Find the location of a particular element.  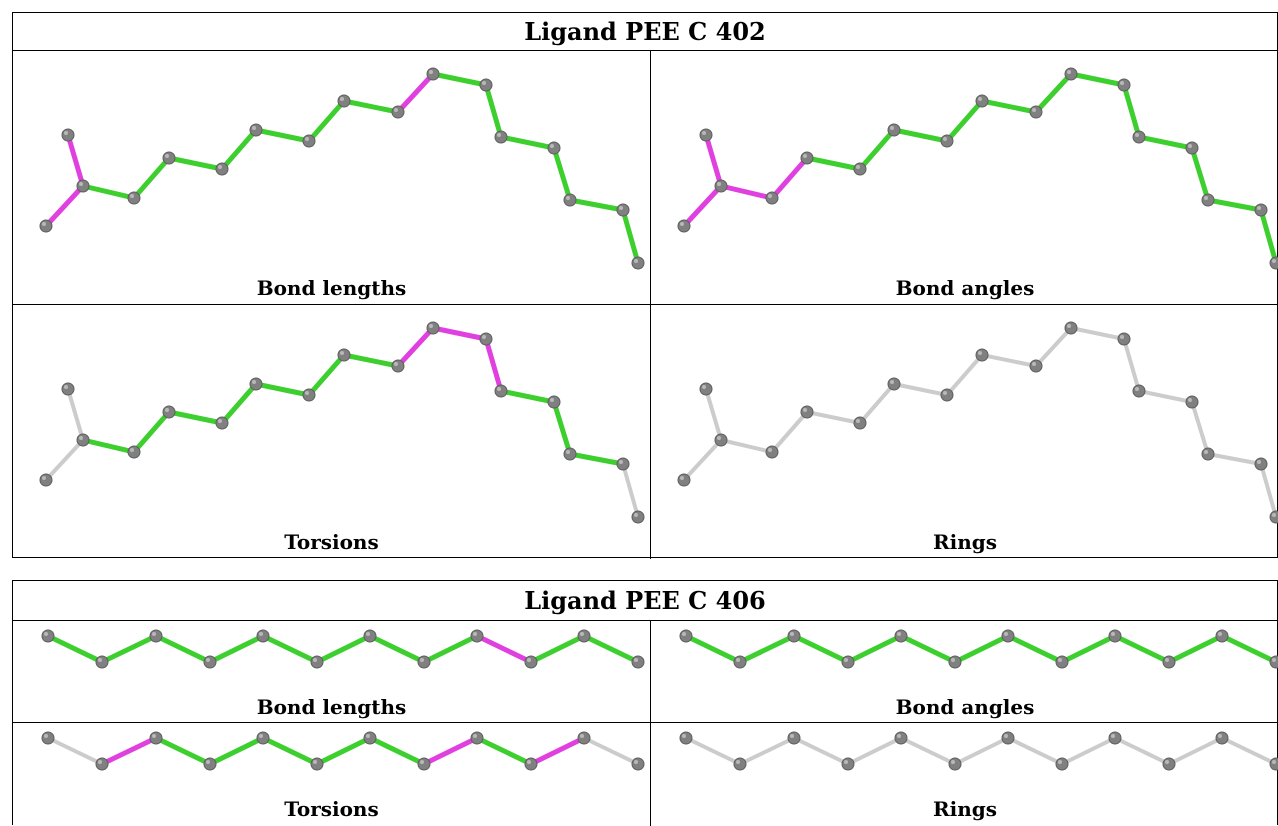

panel-rings: Rings is located at coordinates (964, 774).